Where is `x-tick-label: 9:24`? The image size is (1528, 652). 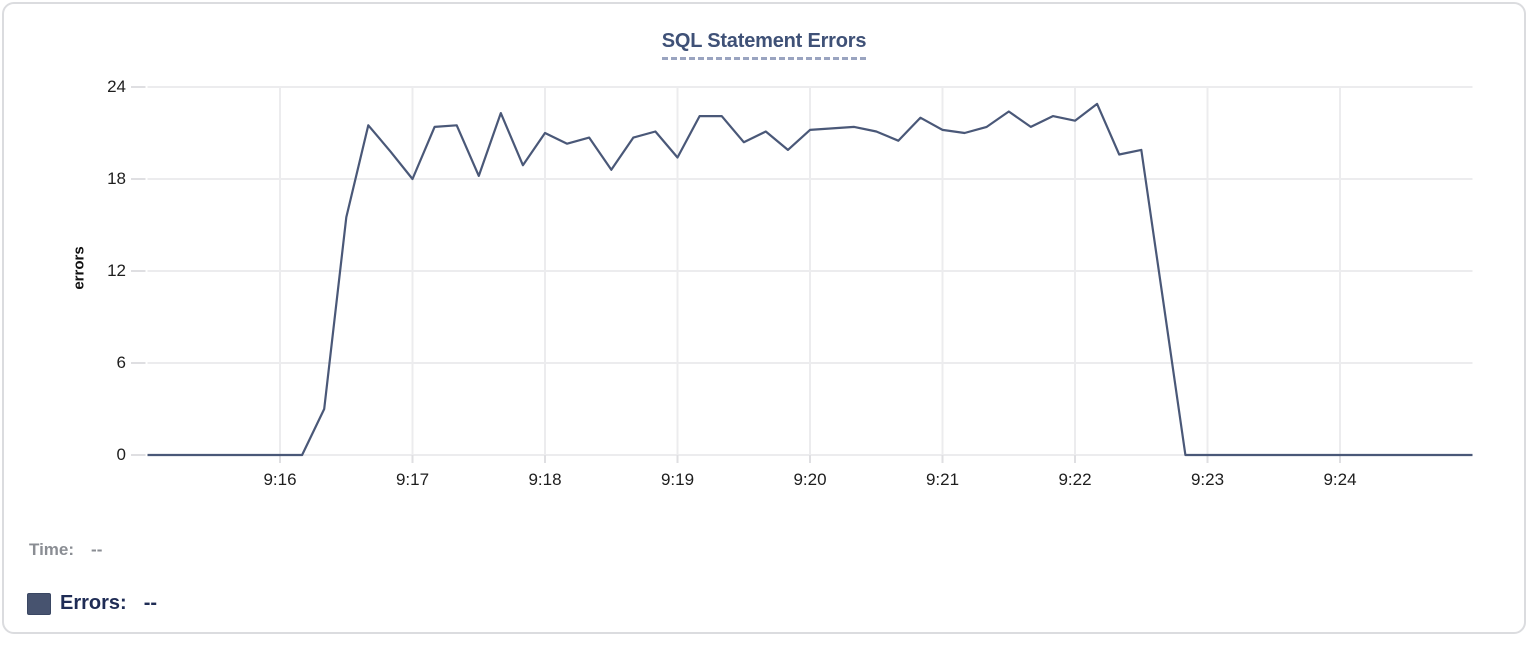
x-tick-label: 9:24 is located at coordinates (1340, 479).